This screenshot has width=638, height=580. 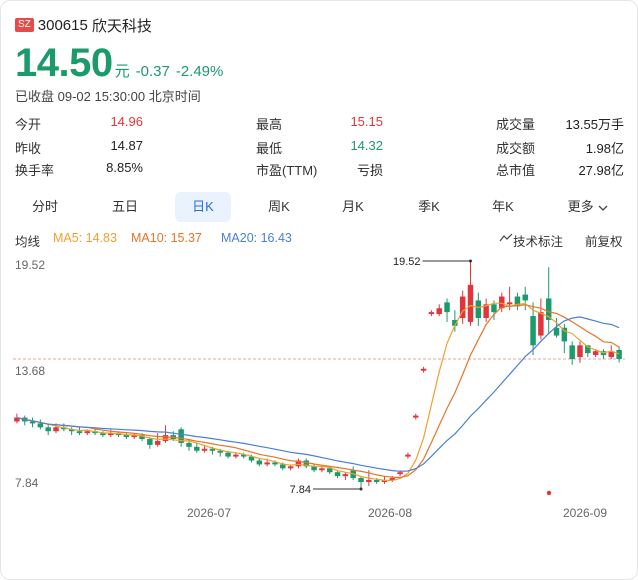 What do you see at coordinates (124, 167) in the screenshot?
I see `stat-value-turnover-rate: 8.85%` at bounding box center [124, 167].